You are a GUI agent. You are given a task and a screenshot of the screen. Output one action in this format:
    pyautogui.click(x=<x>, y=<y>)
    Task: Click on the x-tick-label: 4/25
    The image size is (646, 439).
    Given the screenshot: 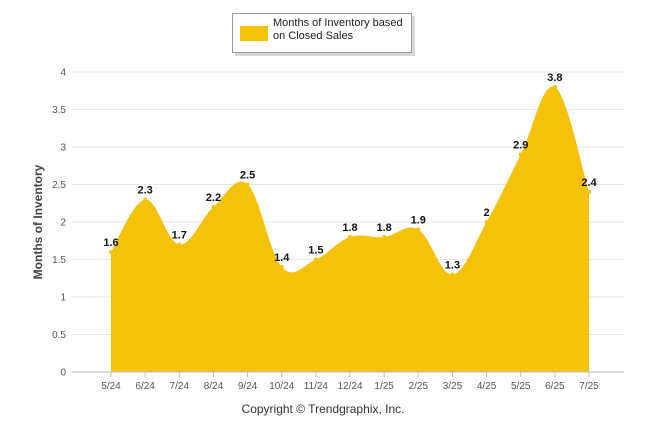 What is the action you would take?
    pyautogui.click(x=487, y=386)
    